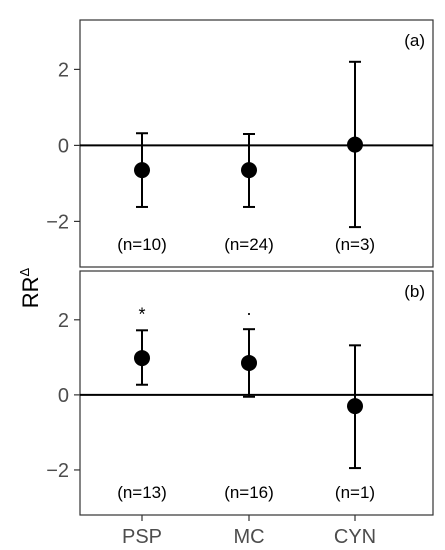 This screenshot has height=550, width=445. Describe the element at coordinates (24, 271) in the screenshot. I see `y-axis-title-superscript: Δ` at that location.